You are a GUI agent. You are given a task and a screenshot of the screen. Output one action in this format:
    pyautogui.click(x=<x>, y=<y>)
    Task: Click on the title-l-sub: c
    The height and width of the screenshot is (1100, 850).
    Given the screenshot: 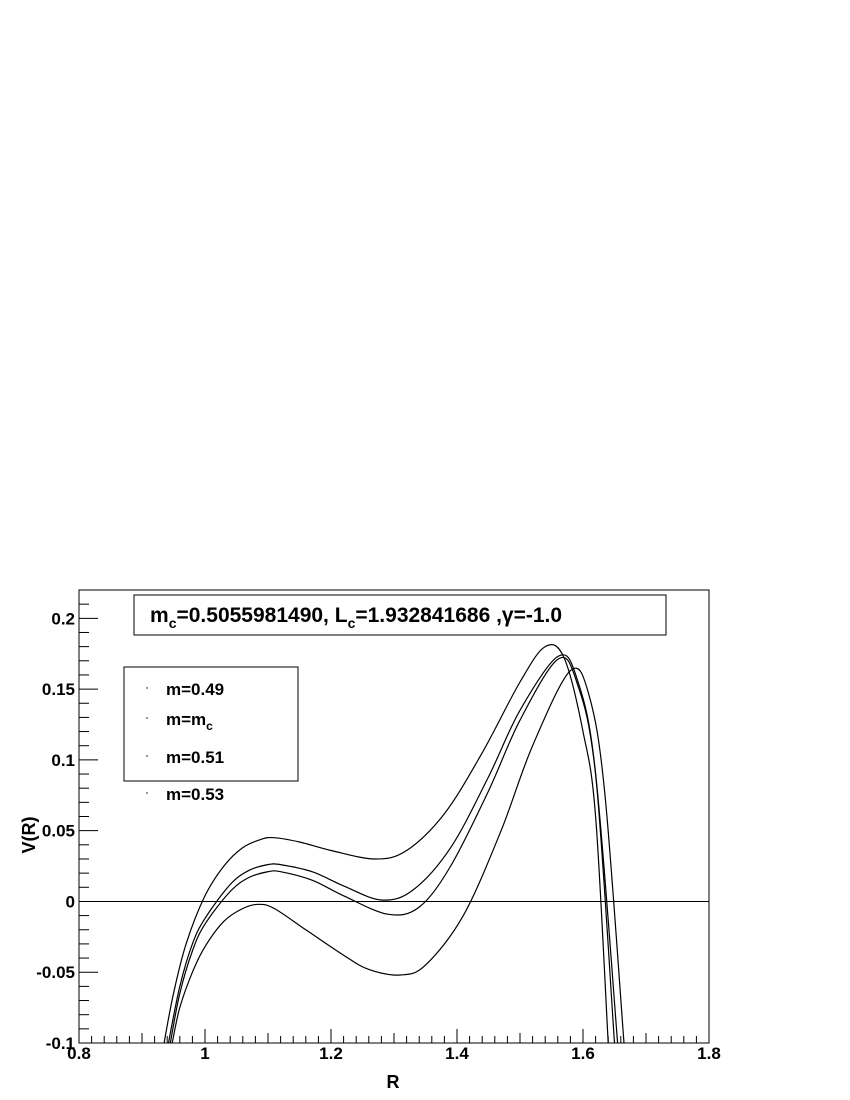 What is the action you would take?
    pyautogui.click(x=352, y=623)
    